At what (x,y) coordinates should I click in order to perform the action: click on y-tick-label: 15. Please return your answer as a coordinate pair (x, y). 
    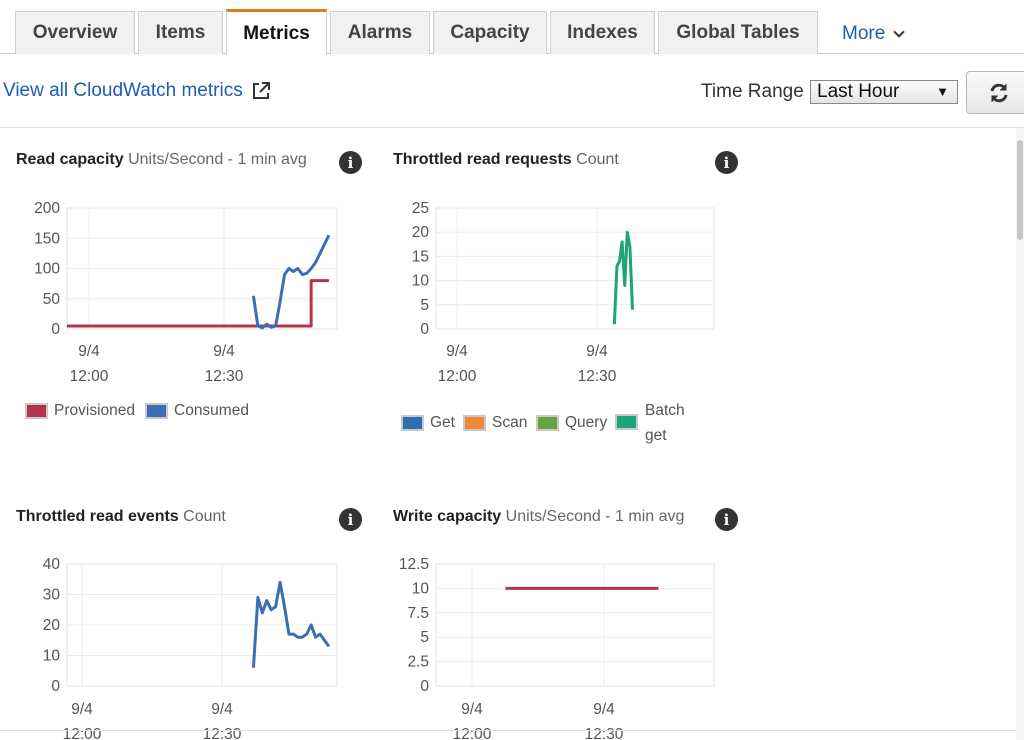
    Looking at the image, I should click on (420, 256).